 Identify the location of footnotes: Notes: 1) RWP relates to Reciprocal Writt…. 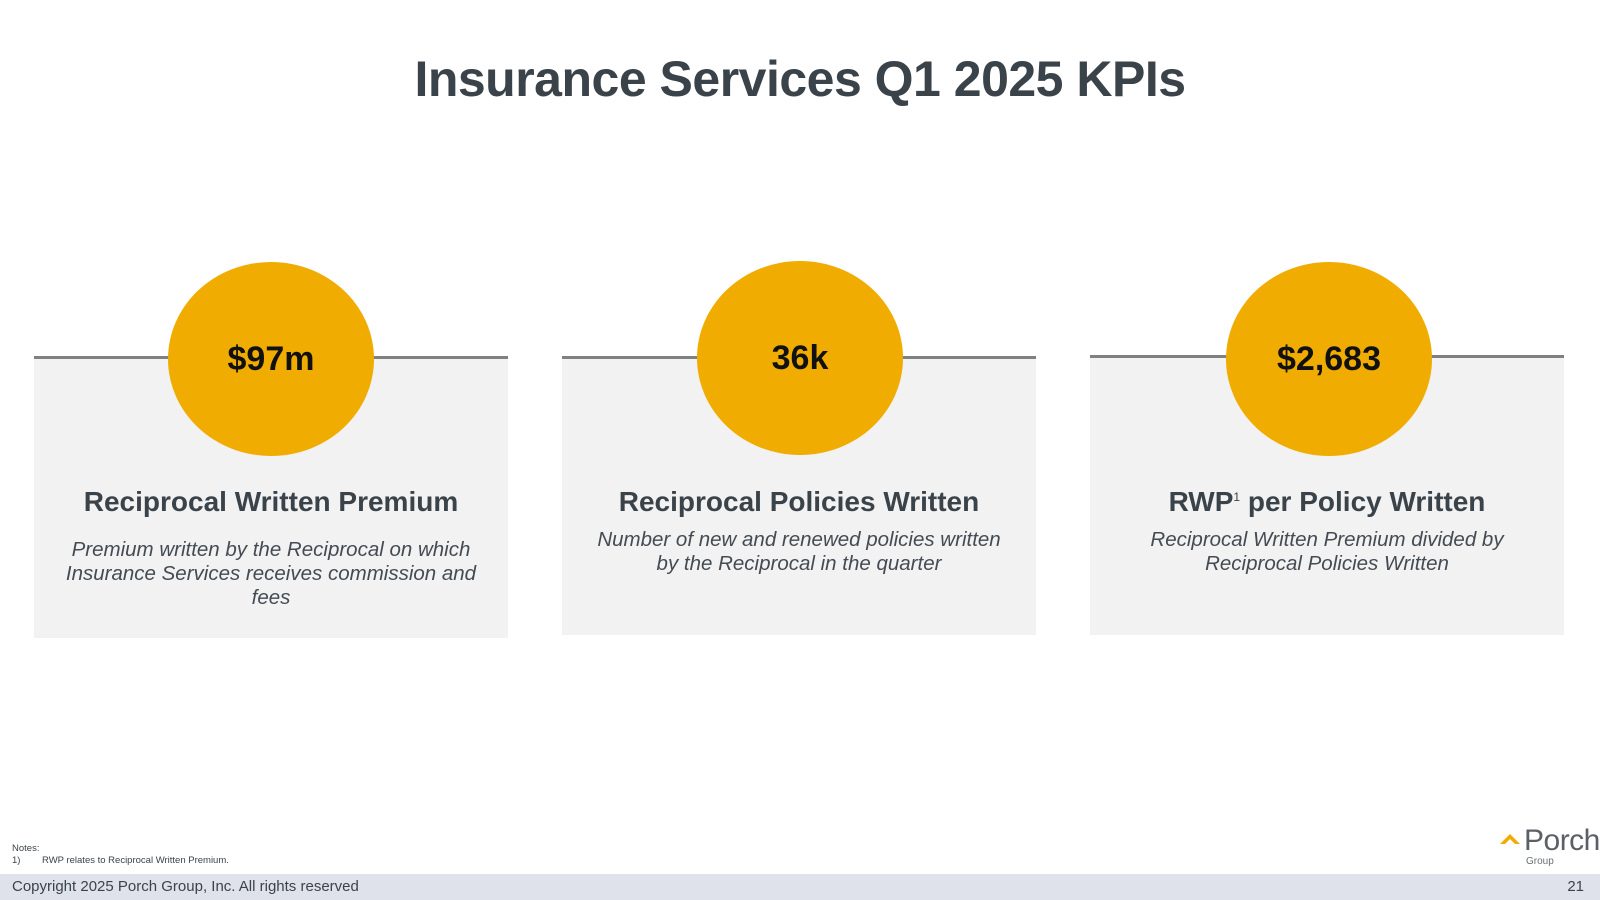
(120, 855).